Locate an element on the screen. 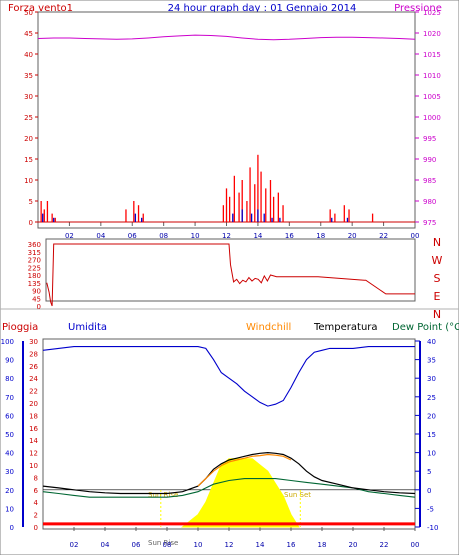 This screenshot has width=459, height=555. pressure-tick-label: 1025 is located at coordinates (432, 13).